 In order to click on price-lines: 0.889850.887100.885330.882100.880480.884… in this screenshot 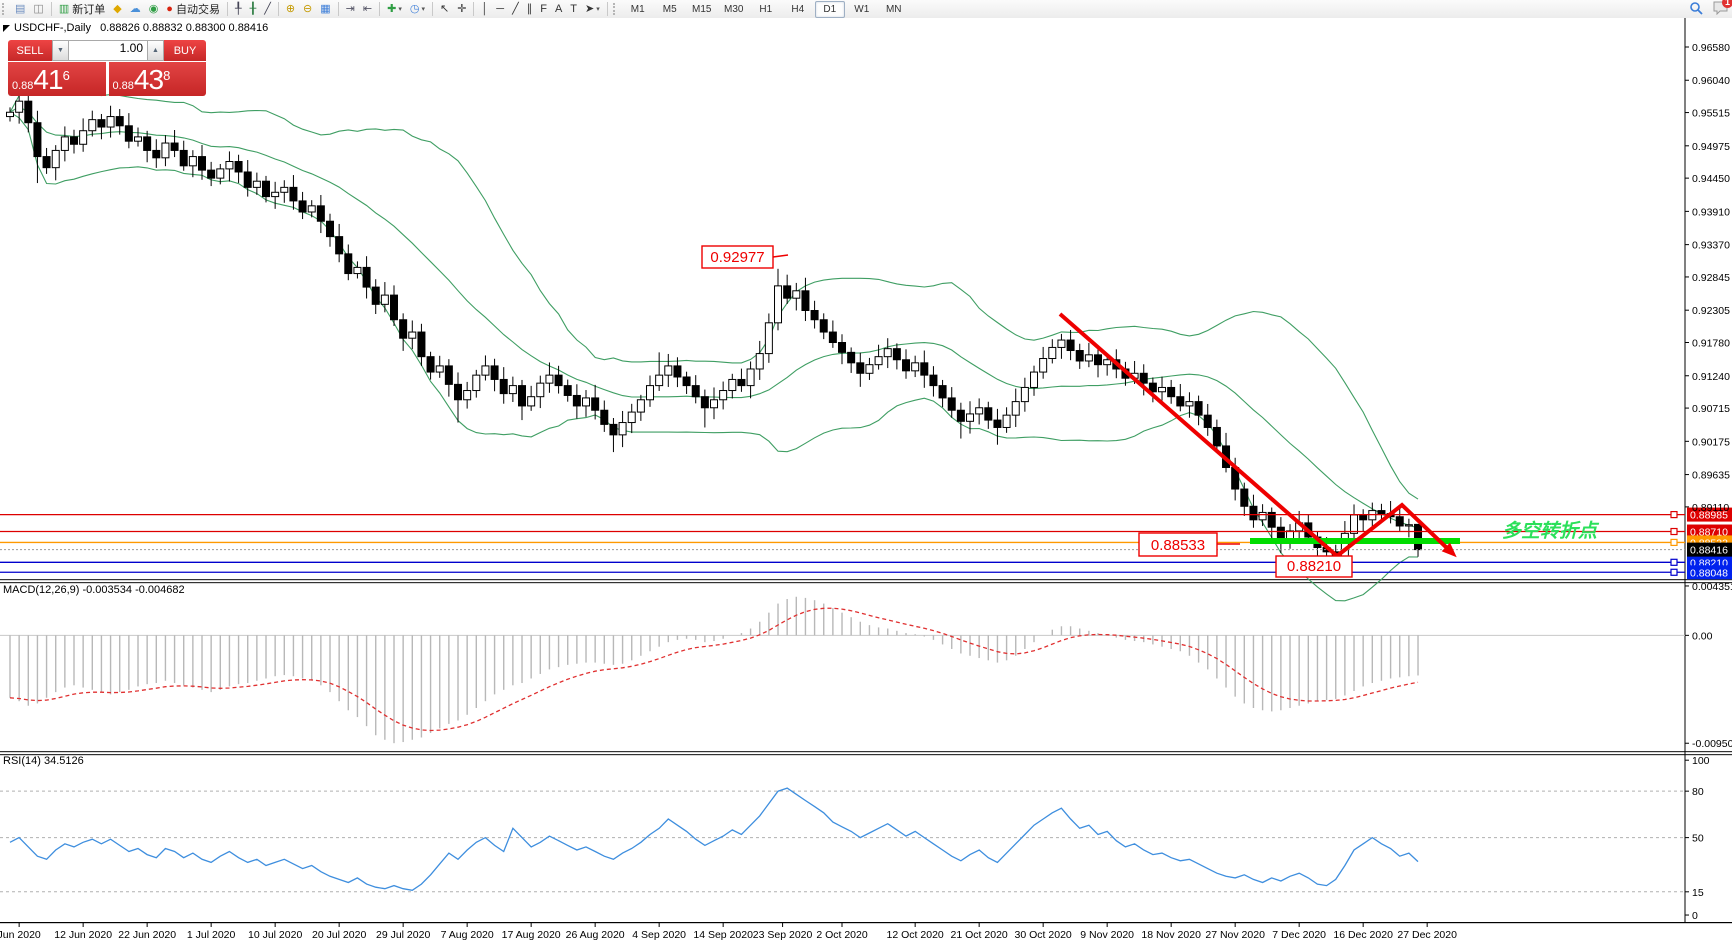, I will do `click(866, 543)`.